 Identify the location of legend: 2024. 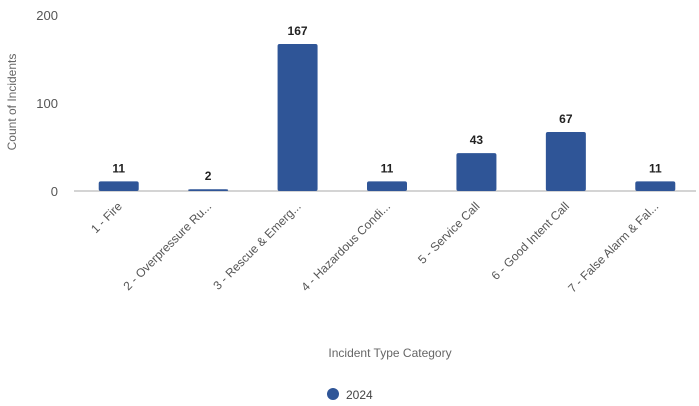
(350, 395).